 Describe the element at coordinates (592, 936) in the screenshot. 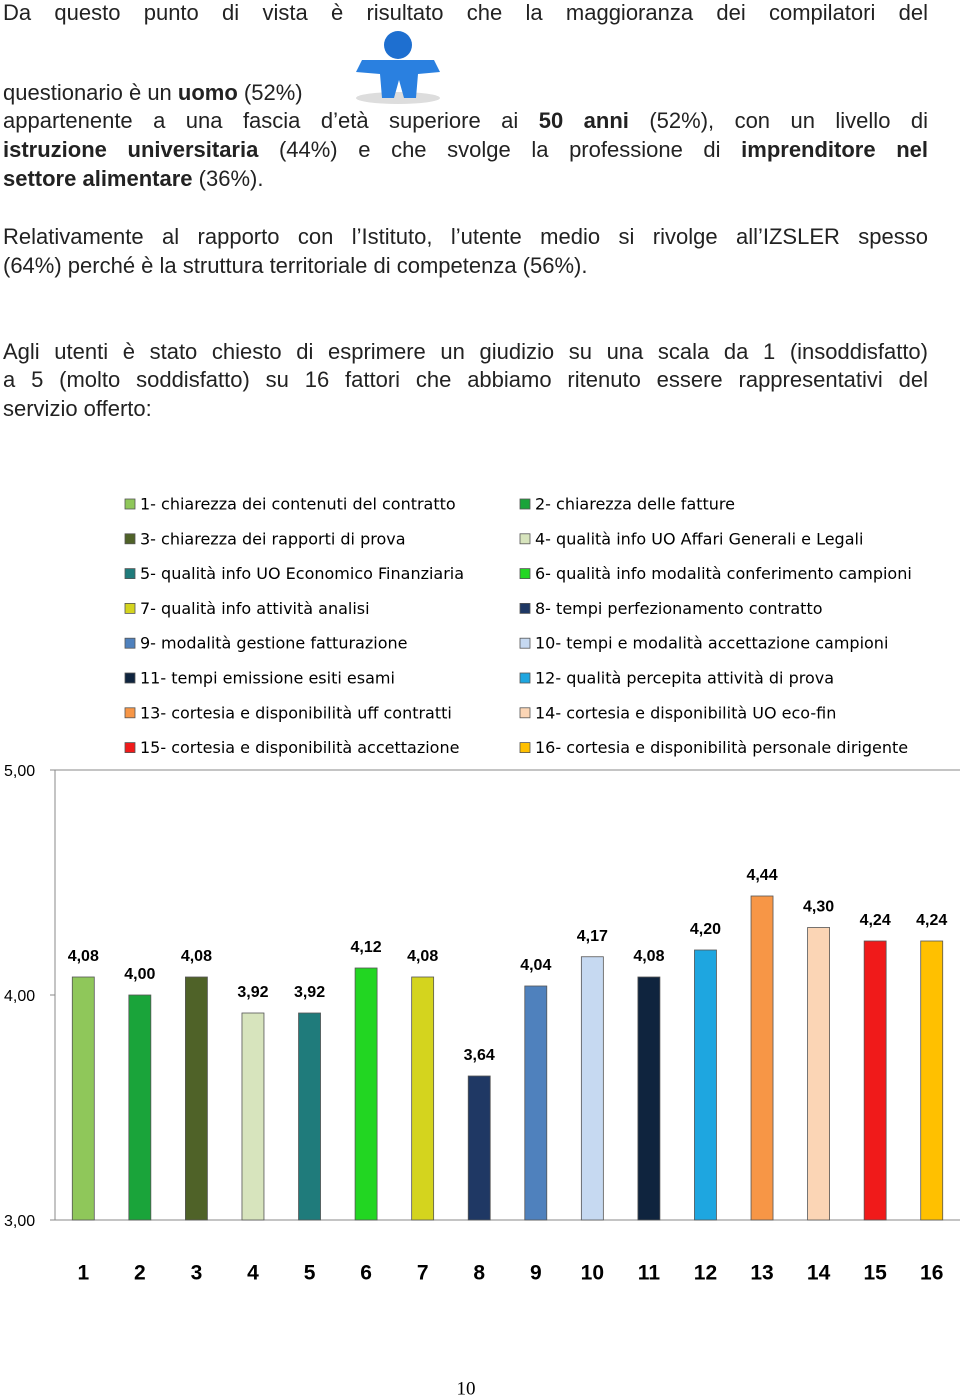

I see `value-label: 4,17` at that location.